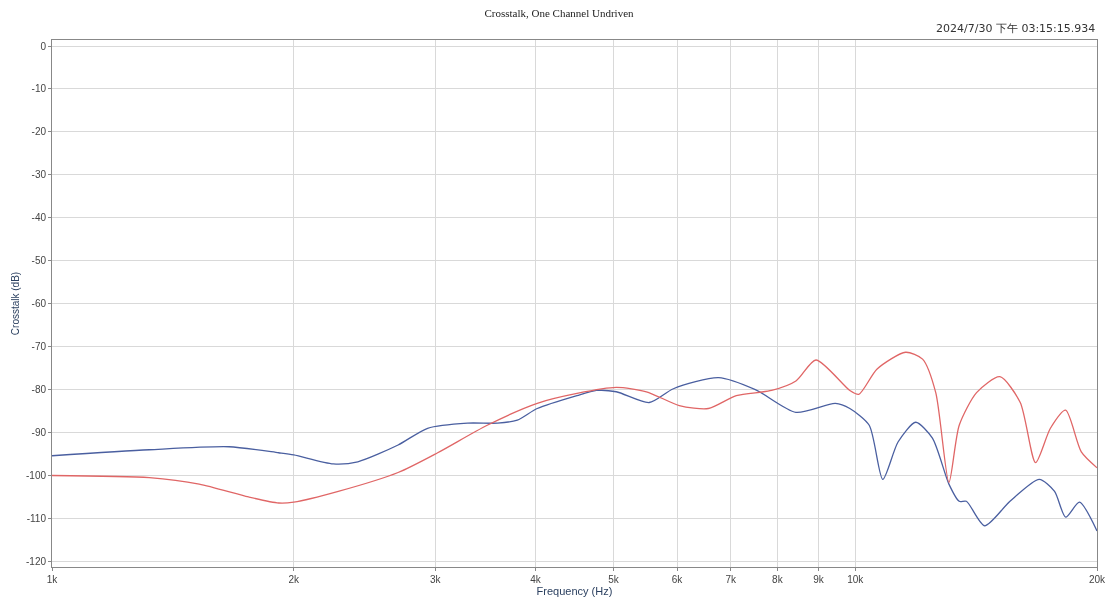 The height and width of the screenshot is (607, 1118). Describe the element at coordinates (15, 303) in the screenshot. I see `y-axis-title: Crosstalk (dB)` at that location.